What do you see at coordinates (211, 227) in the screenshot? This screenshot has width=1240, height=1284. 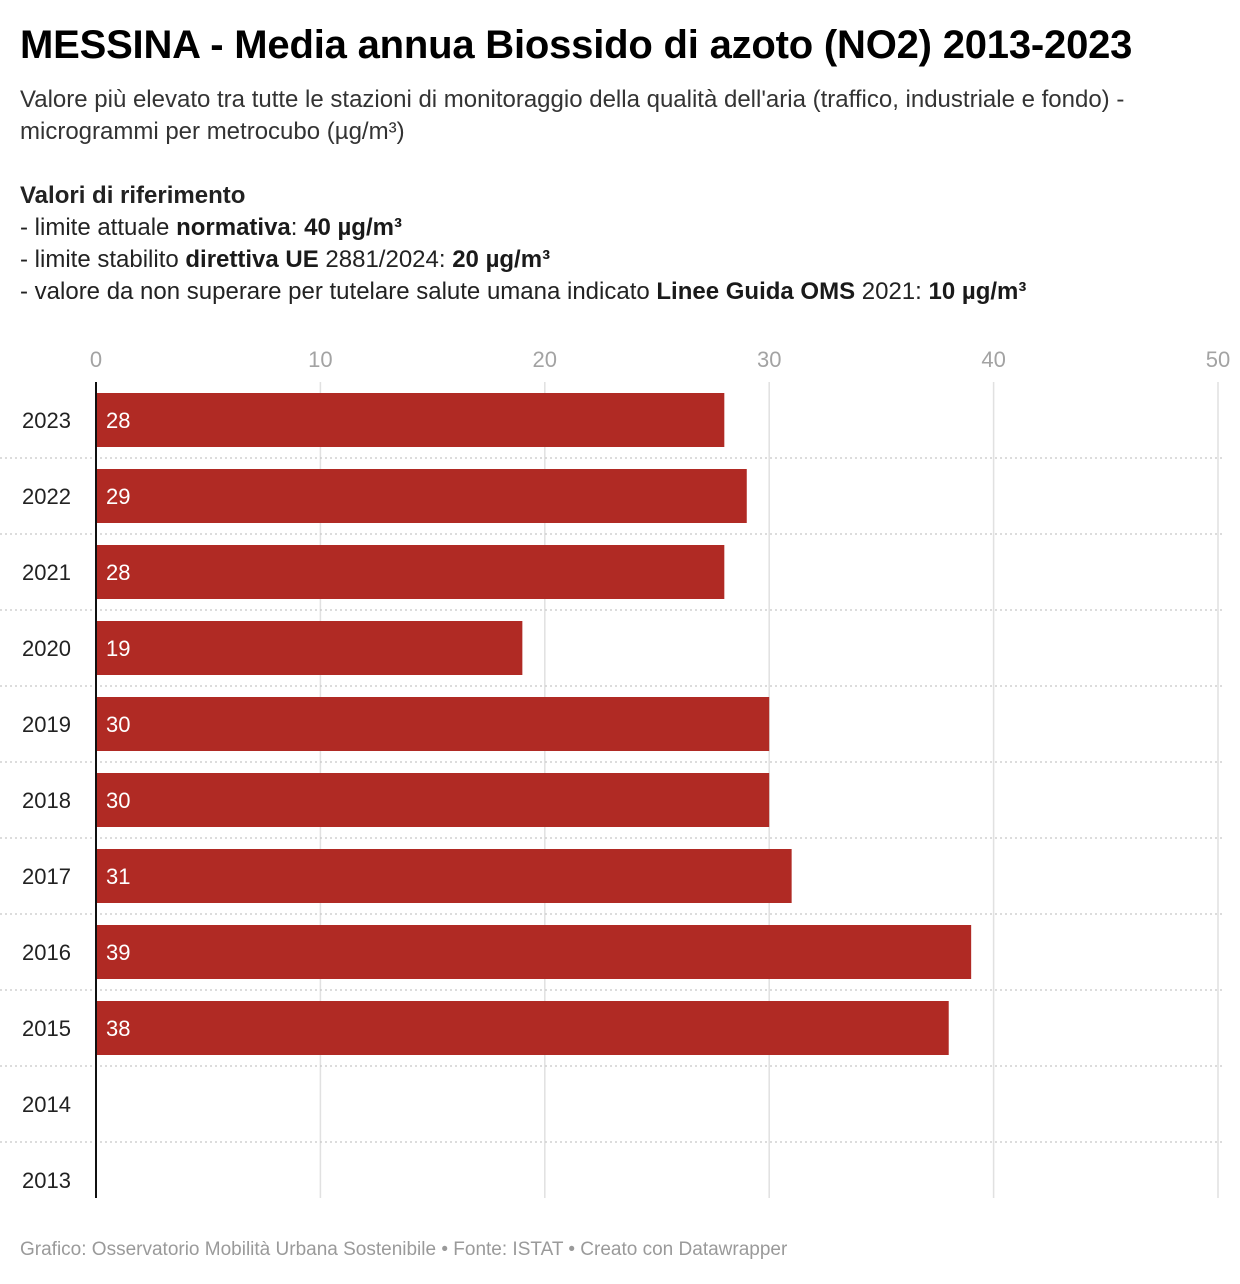 I see `reference-line-normativa: - limite attuale normativa: 40 µg/m³` at bounding box center [211, 227].